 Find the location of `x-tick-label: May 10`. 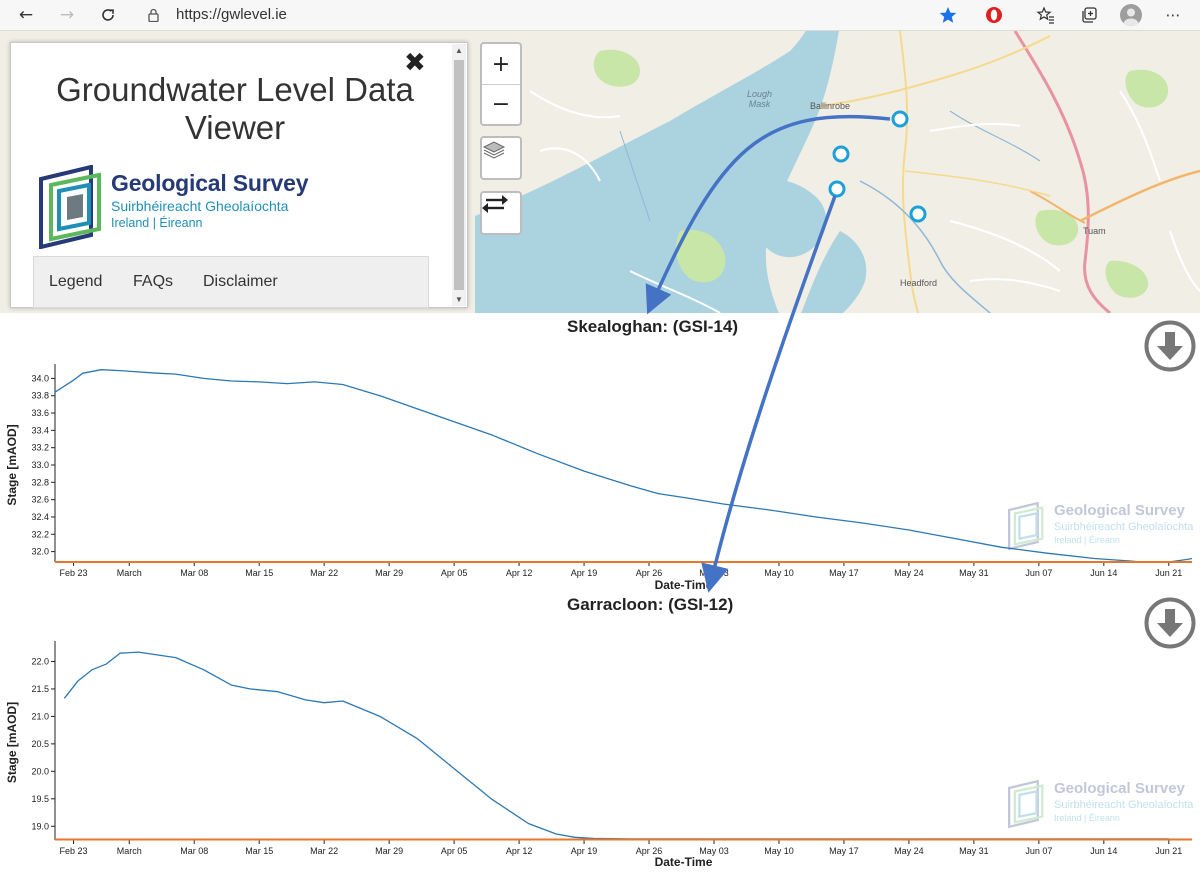

x-tick-label: May 10 is located at coordinates (779, 851).